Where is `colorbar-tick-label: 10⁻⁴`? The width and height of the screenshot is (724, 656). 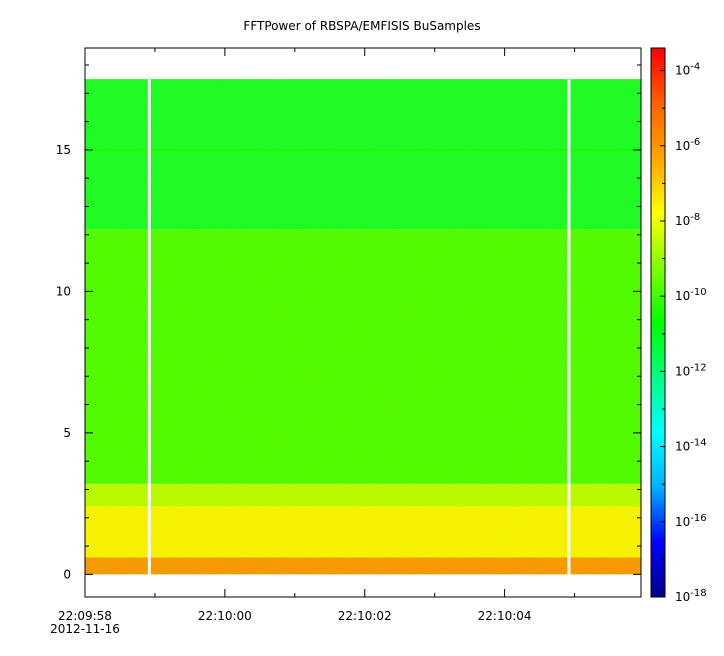
colorbar-tick-label: 10⁻⁴ is located at coordinates (687, 70).